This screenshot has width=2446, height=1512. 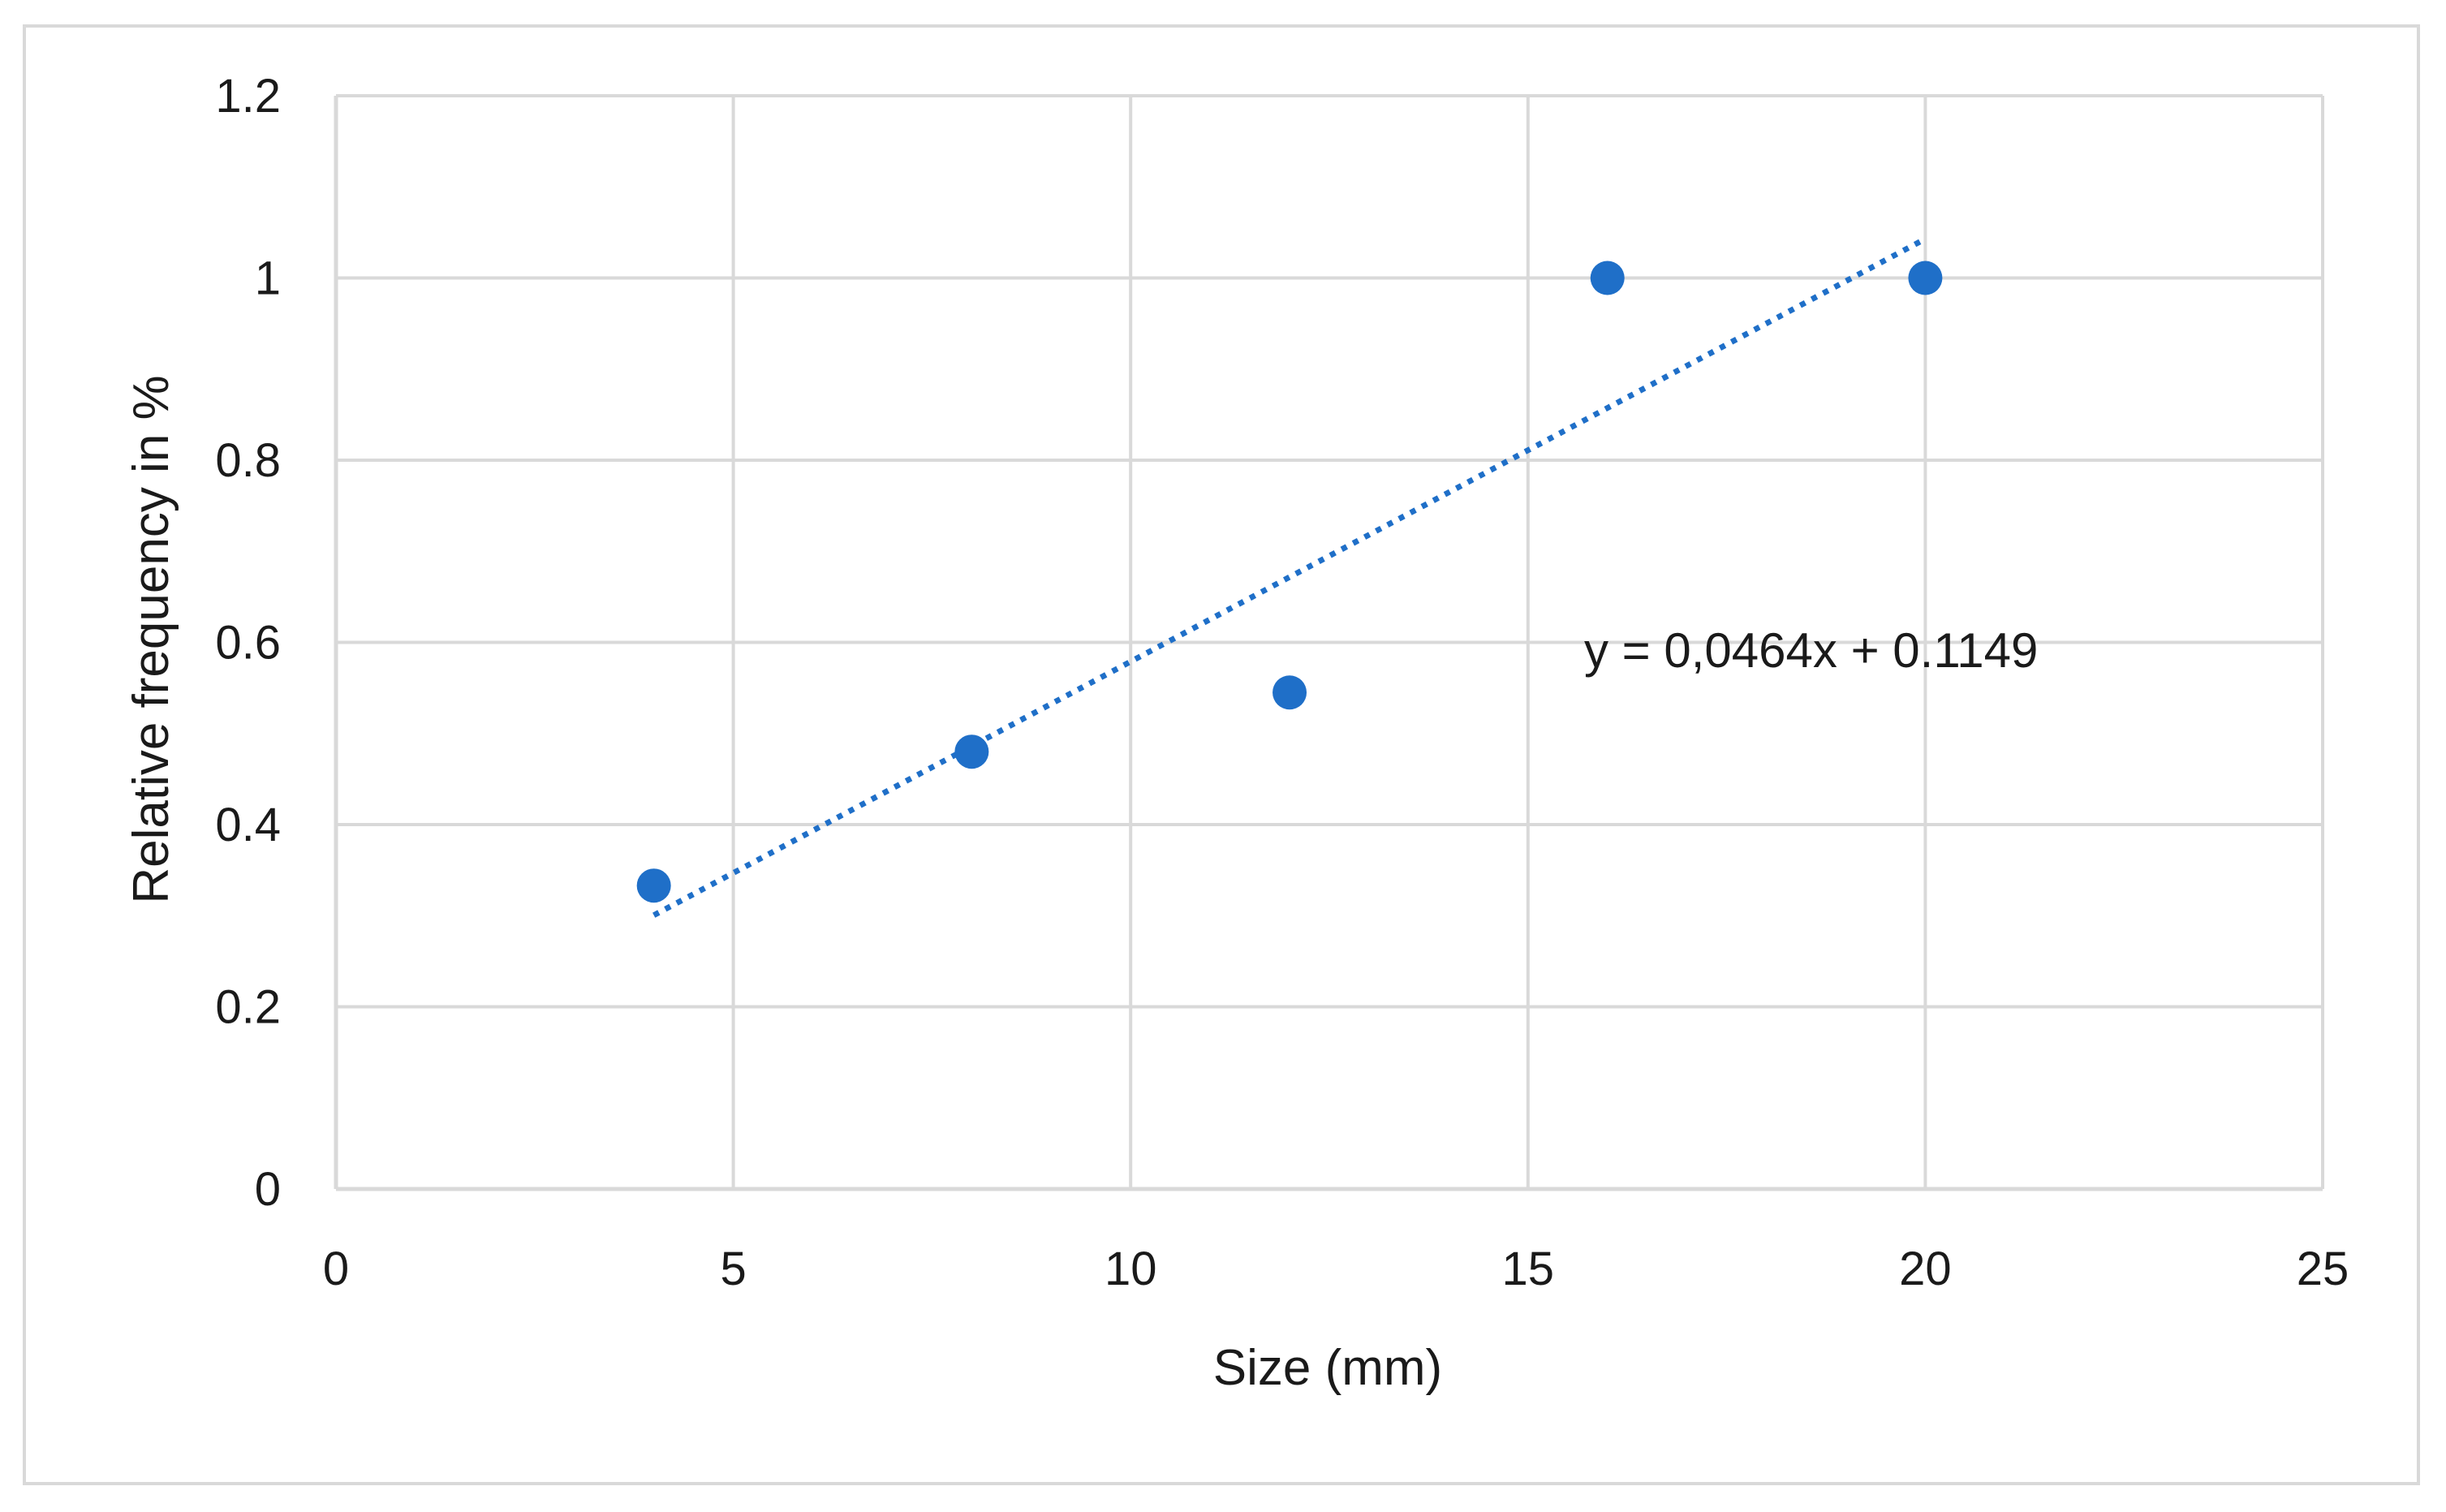 What do you see at coordinates (1529, 1269) in the screenshot?
I see `x-tick-label: 15` at bounding box center [1529, 1269].